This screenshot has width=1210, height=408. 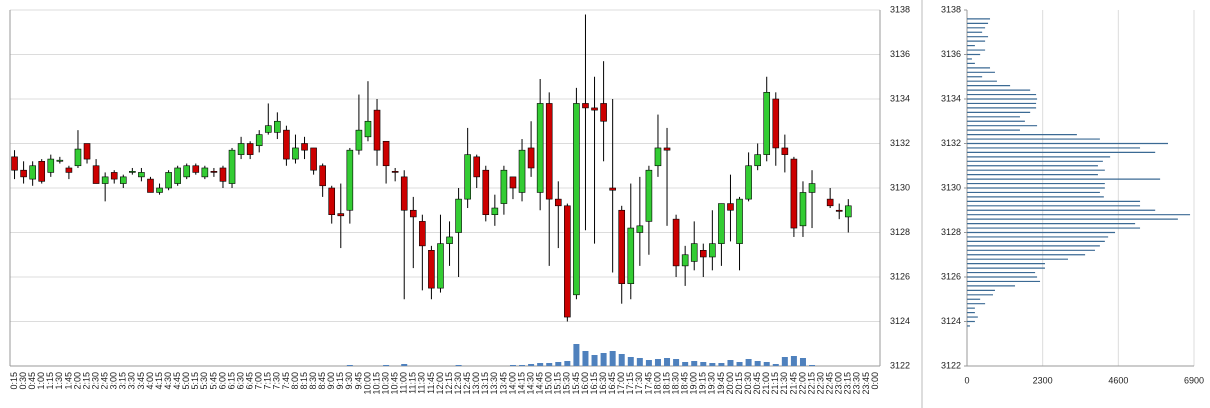 I want to click on x-tick-label: 23:45, so click(x=866, y=383).